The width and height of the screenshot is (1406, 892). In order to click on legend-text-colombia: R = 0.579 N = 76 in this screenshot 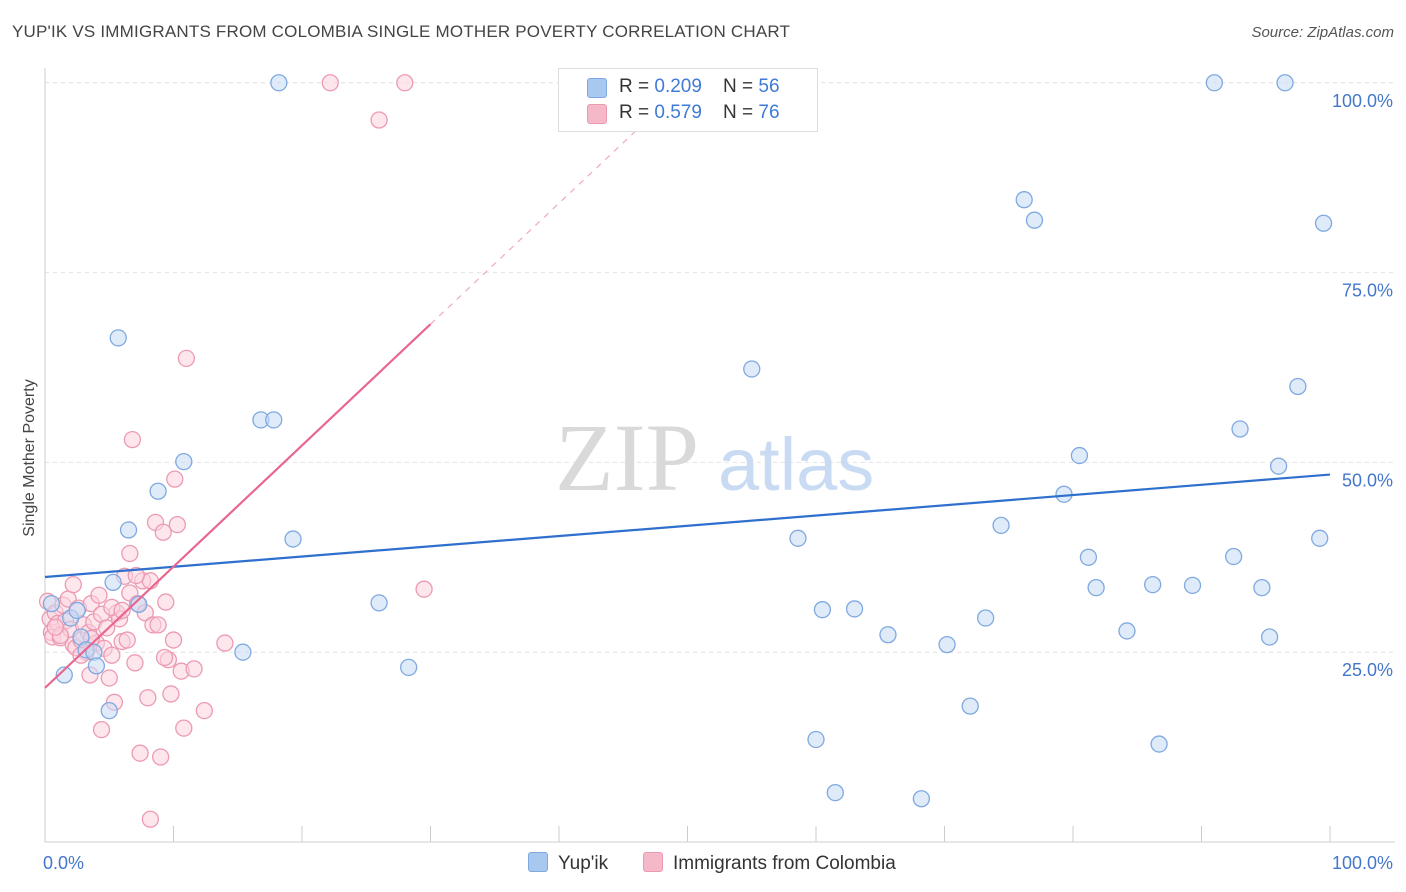, I will do `click(699, 113)`.